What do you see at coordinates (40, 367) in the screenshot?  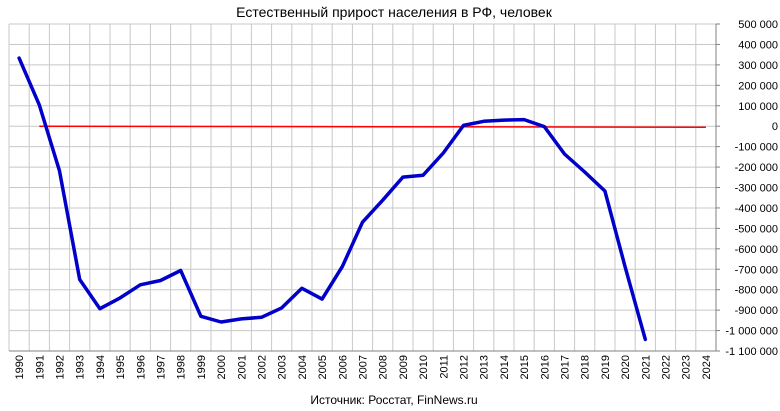 I see `x-tick-label: 1991` at bounding box center [40, 367].